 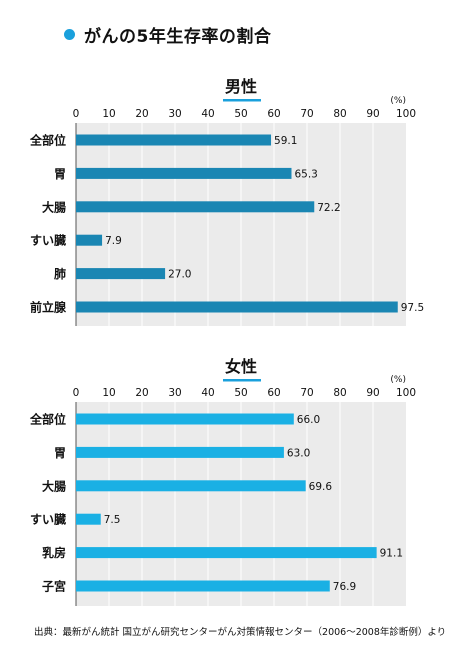 I want to click on male-chart-title: 男性, so click(x=241, y=86).